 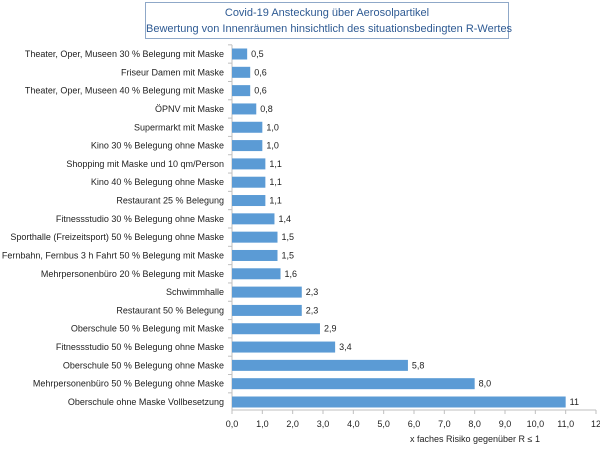 I want to click on value-label: 1,4, so click(x=284, y=219).